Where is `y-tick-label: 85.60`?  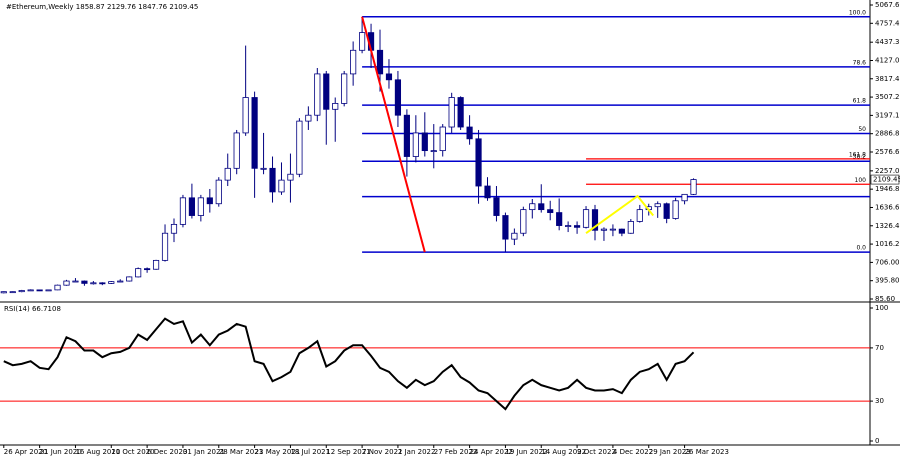
y-tick-label: 85.60 is located at coordinates (885, 299).